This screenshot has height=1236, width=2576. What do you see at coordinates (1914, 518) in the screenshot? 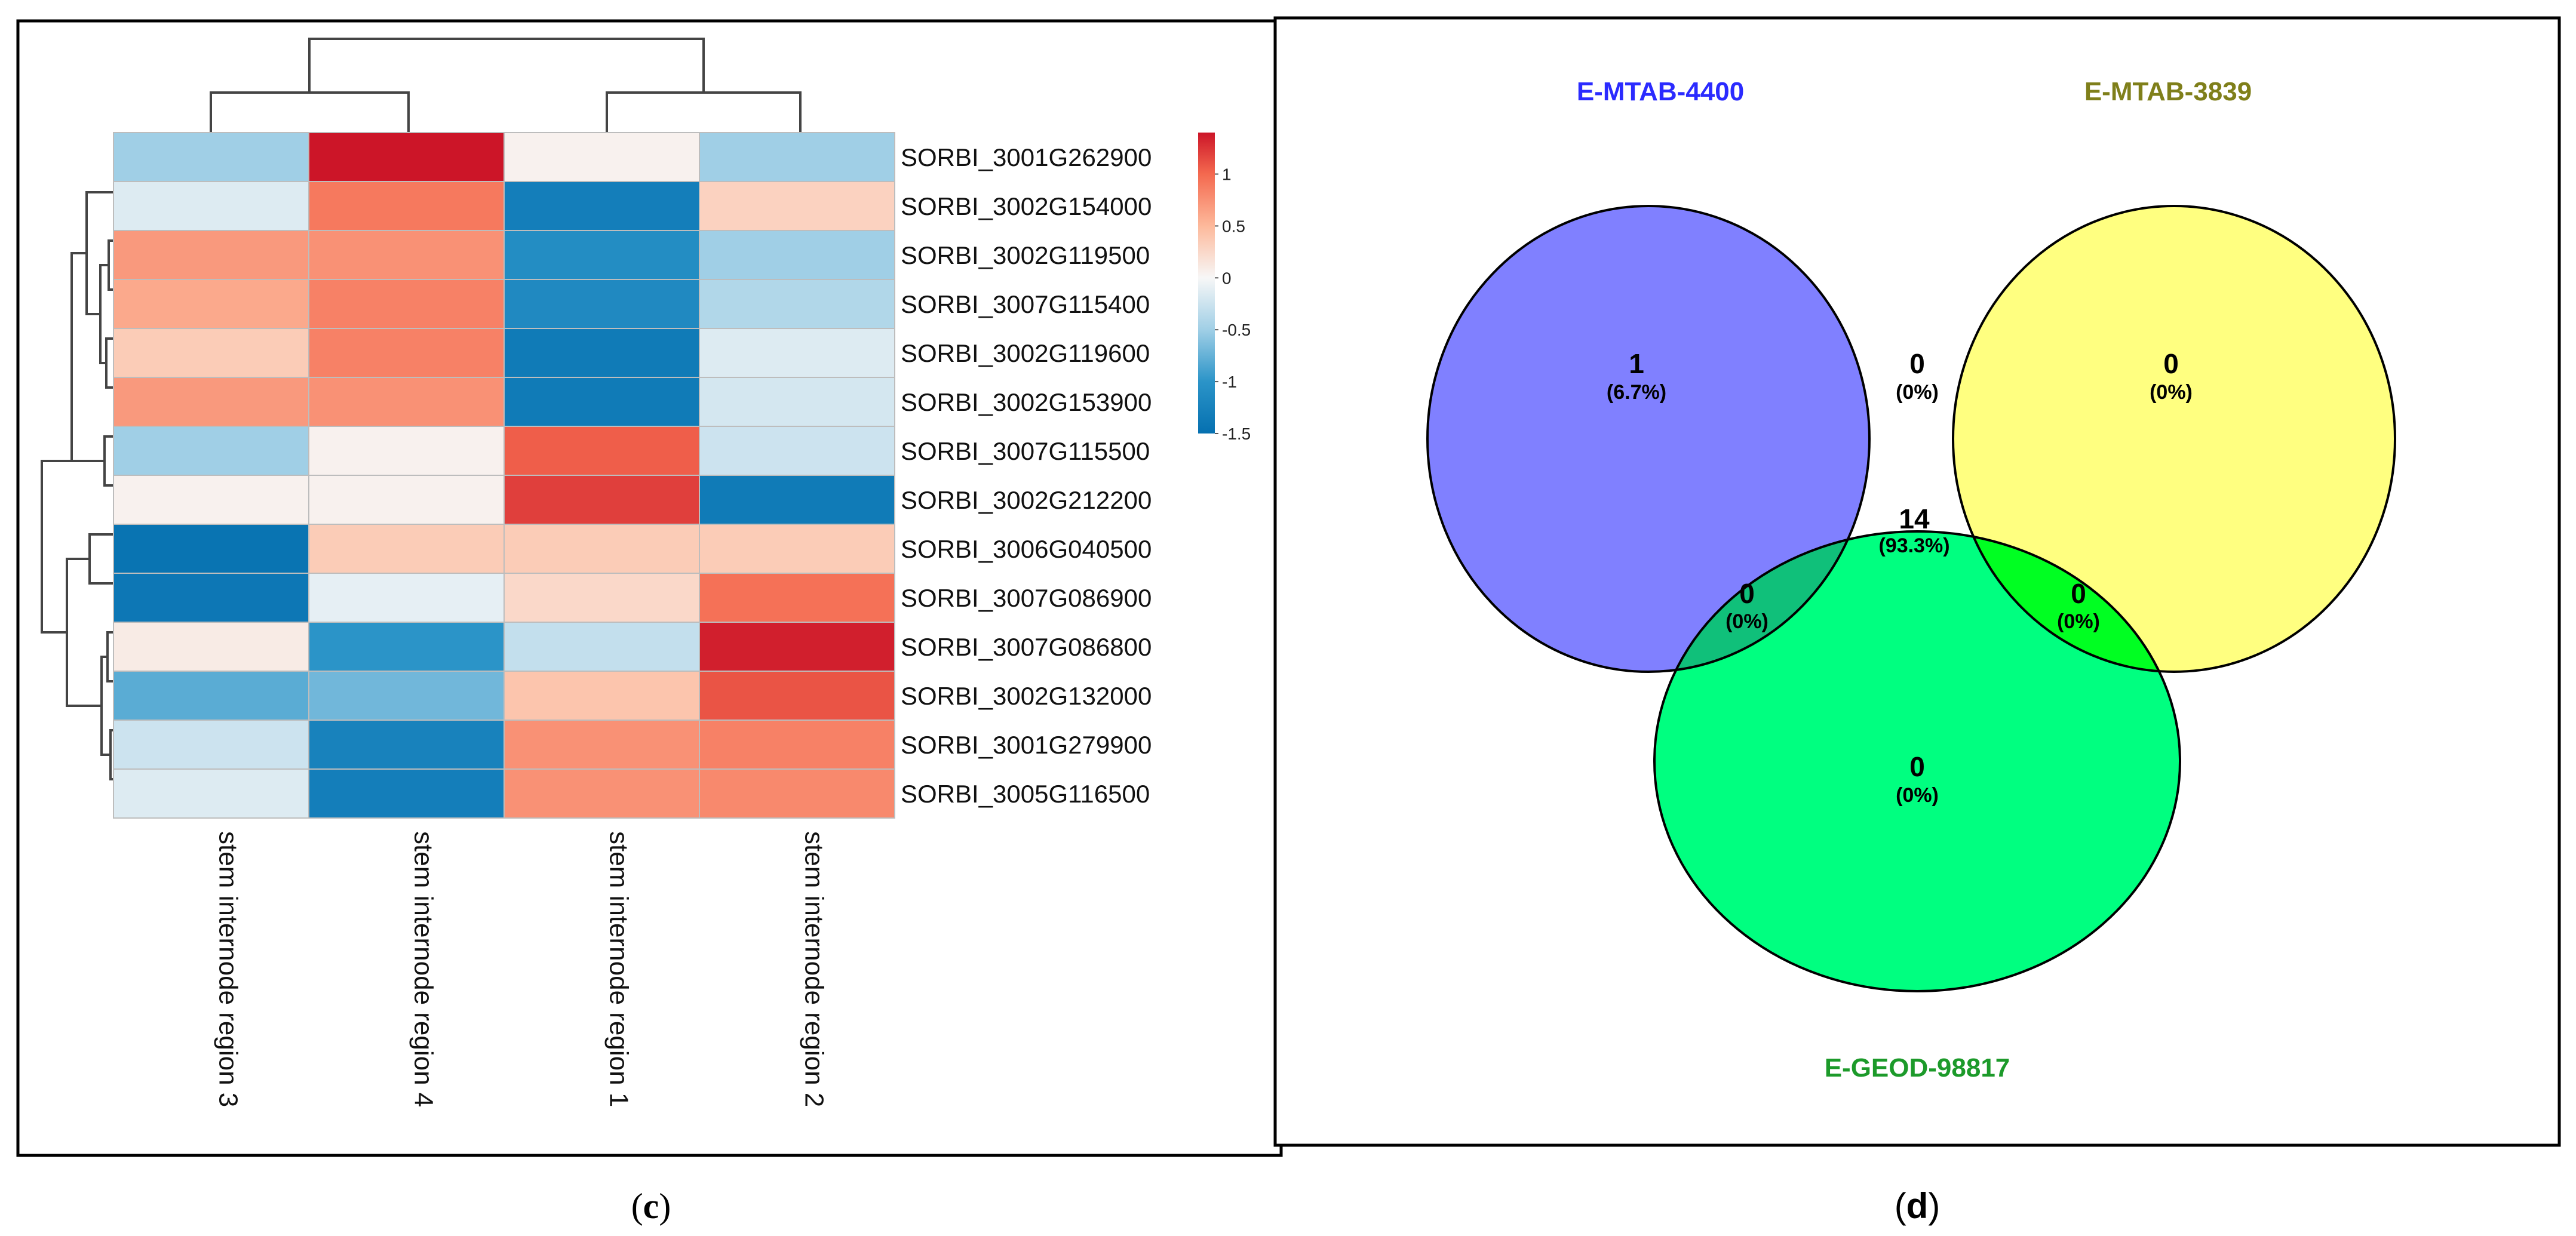
I see `region-count-a-b-c: 14` at bounding box center [1914, 518].